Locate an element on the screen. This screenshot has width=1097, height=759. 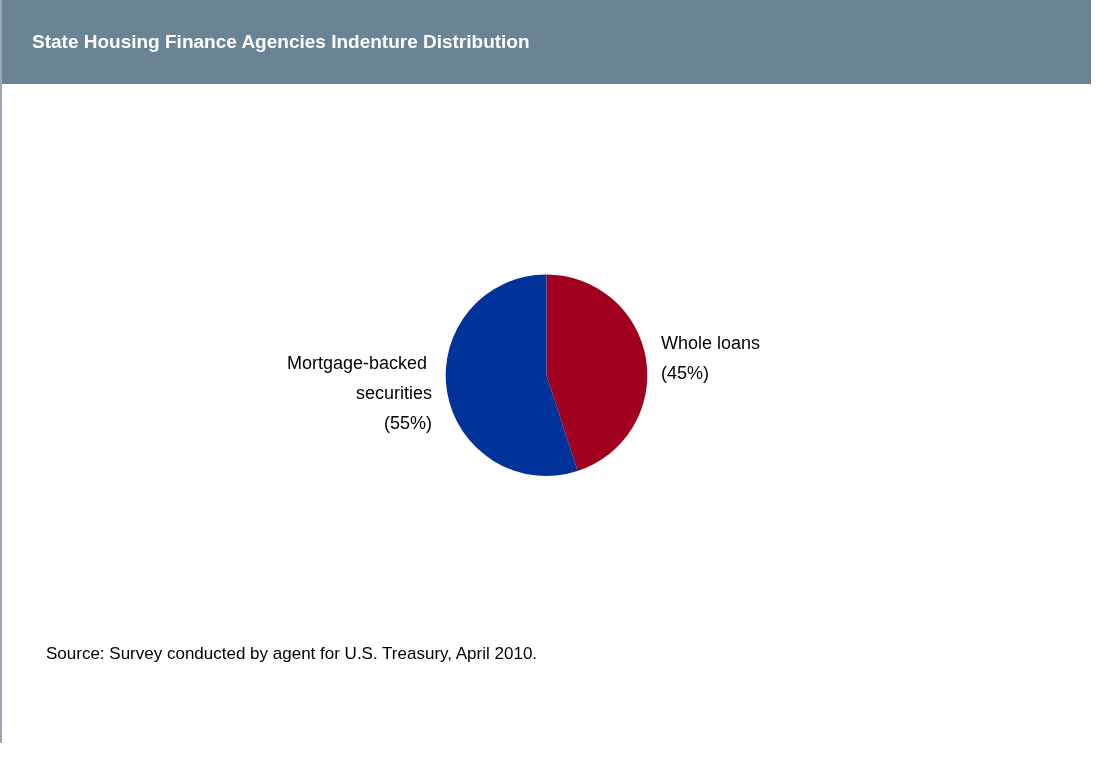
data-label: (45%) is located at coordinates (684, 372).